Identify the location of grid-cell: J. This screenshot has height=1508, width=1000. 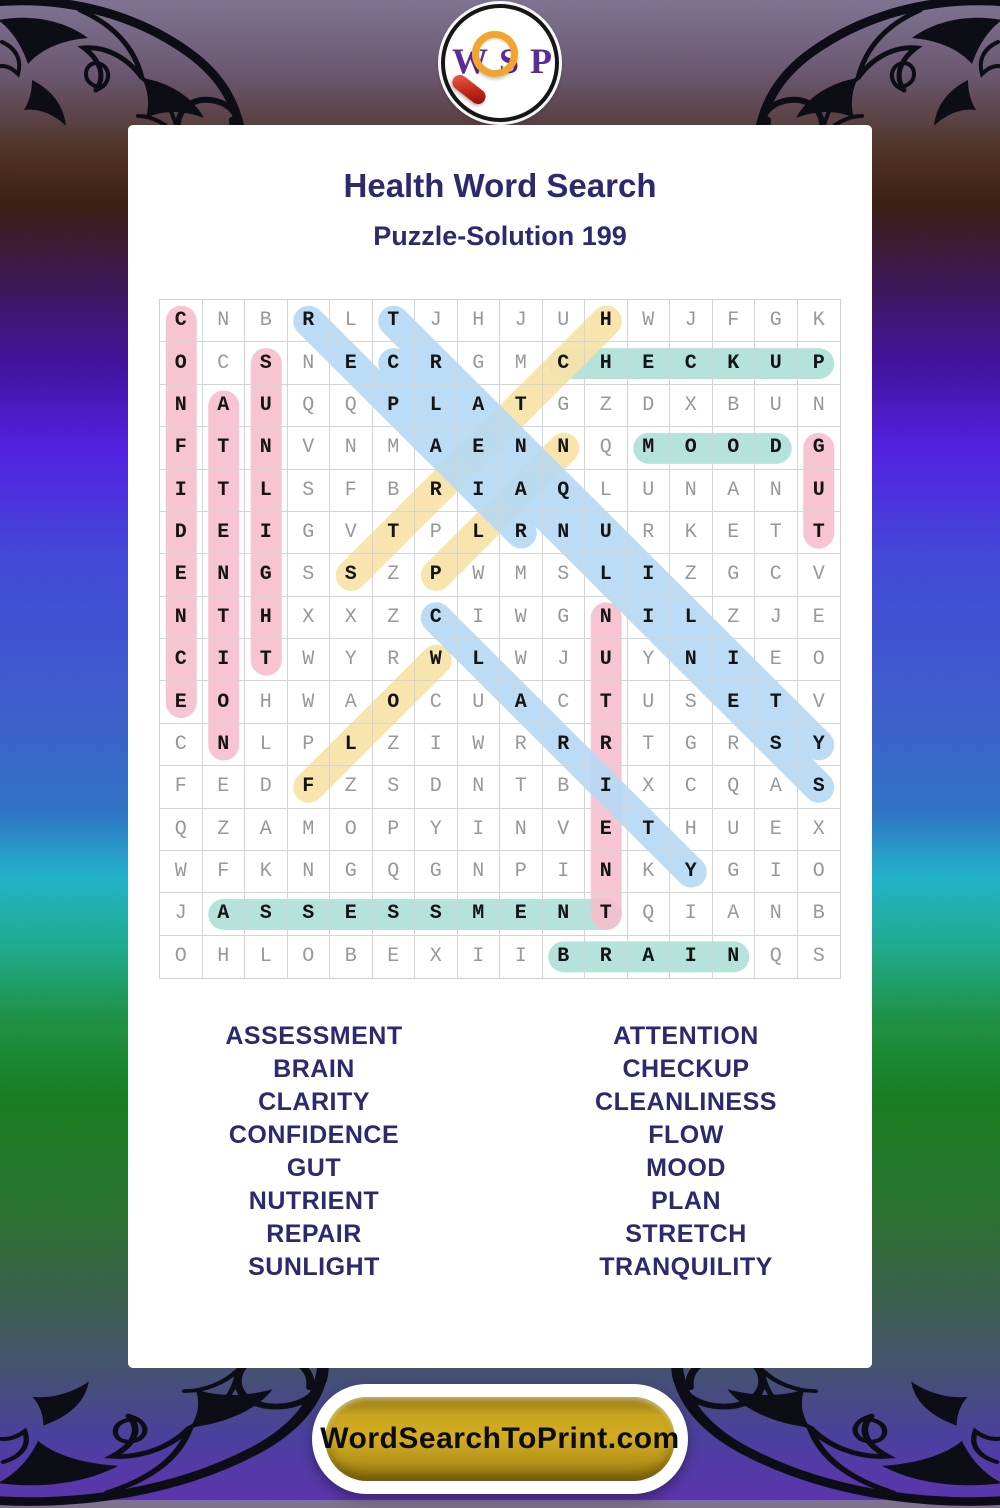
(691, 321).